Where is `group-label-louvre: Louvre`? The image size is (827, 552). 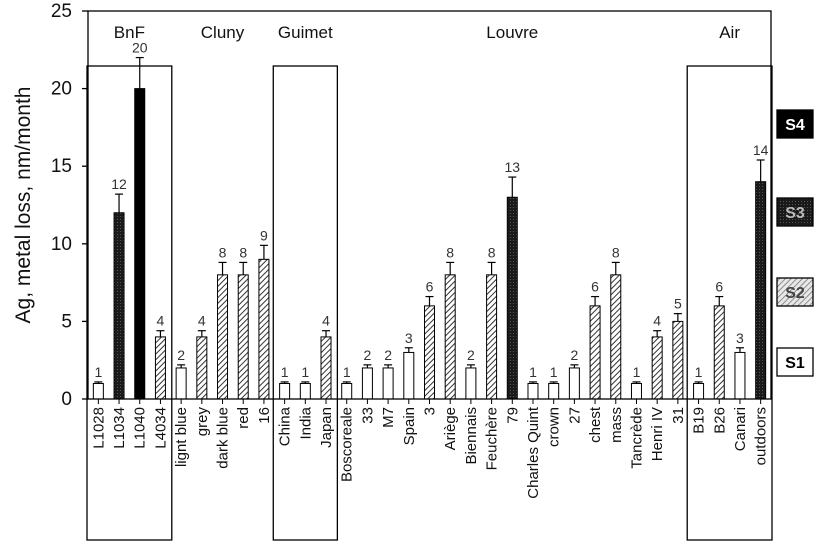
group-label-louvre: Louvre is located at coordinates (512, 32).